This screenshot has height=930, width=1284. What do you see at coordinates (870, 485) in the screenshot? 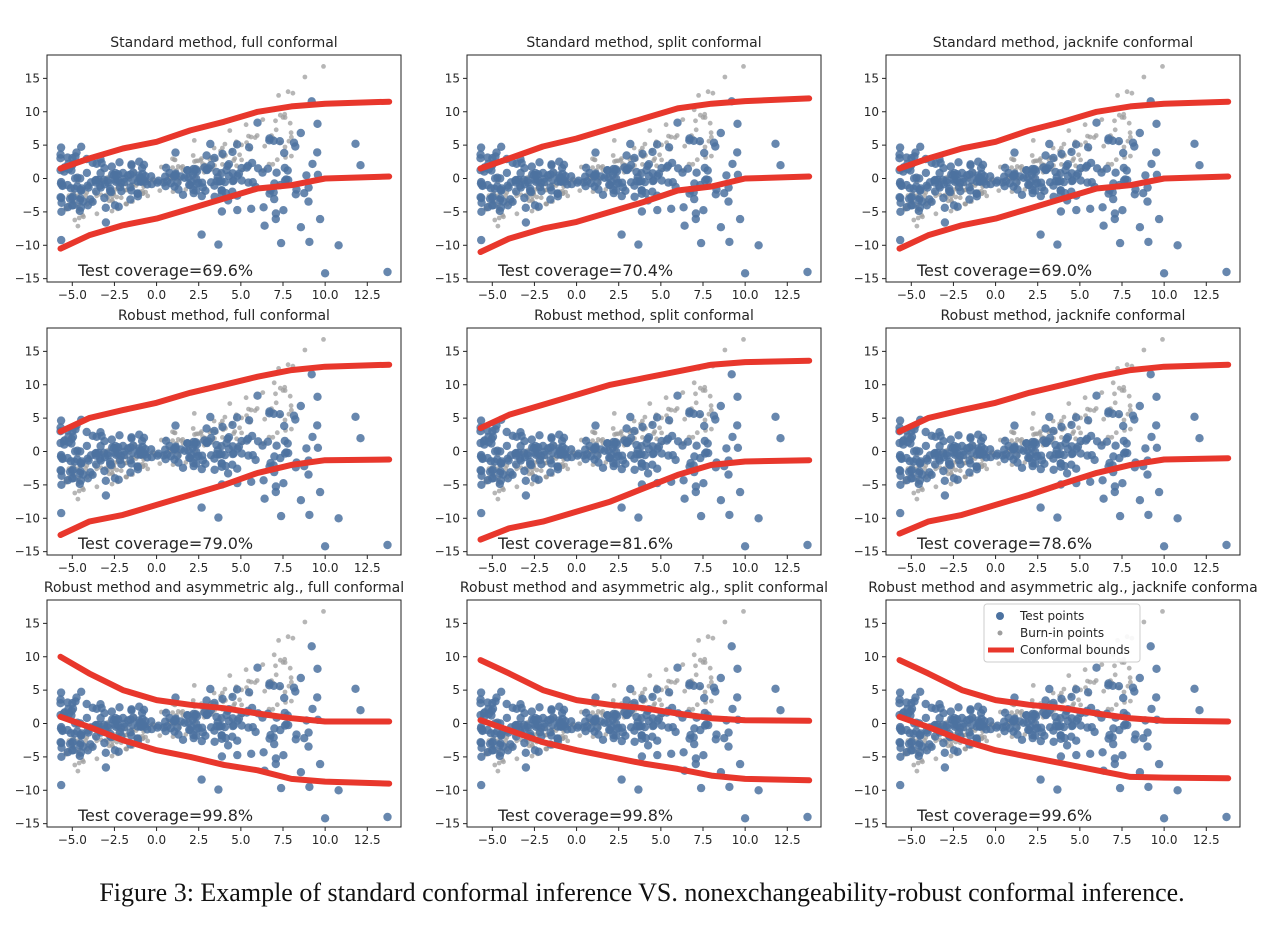
I see `y-tick-label: −5` at bounding box center [870, 485].